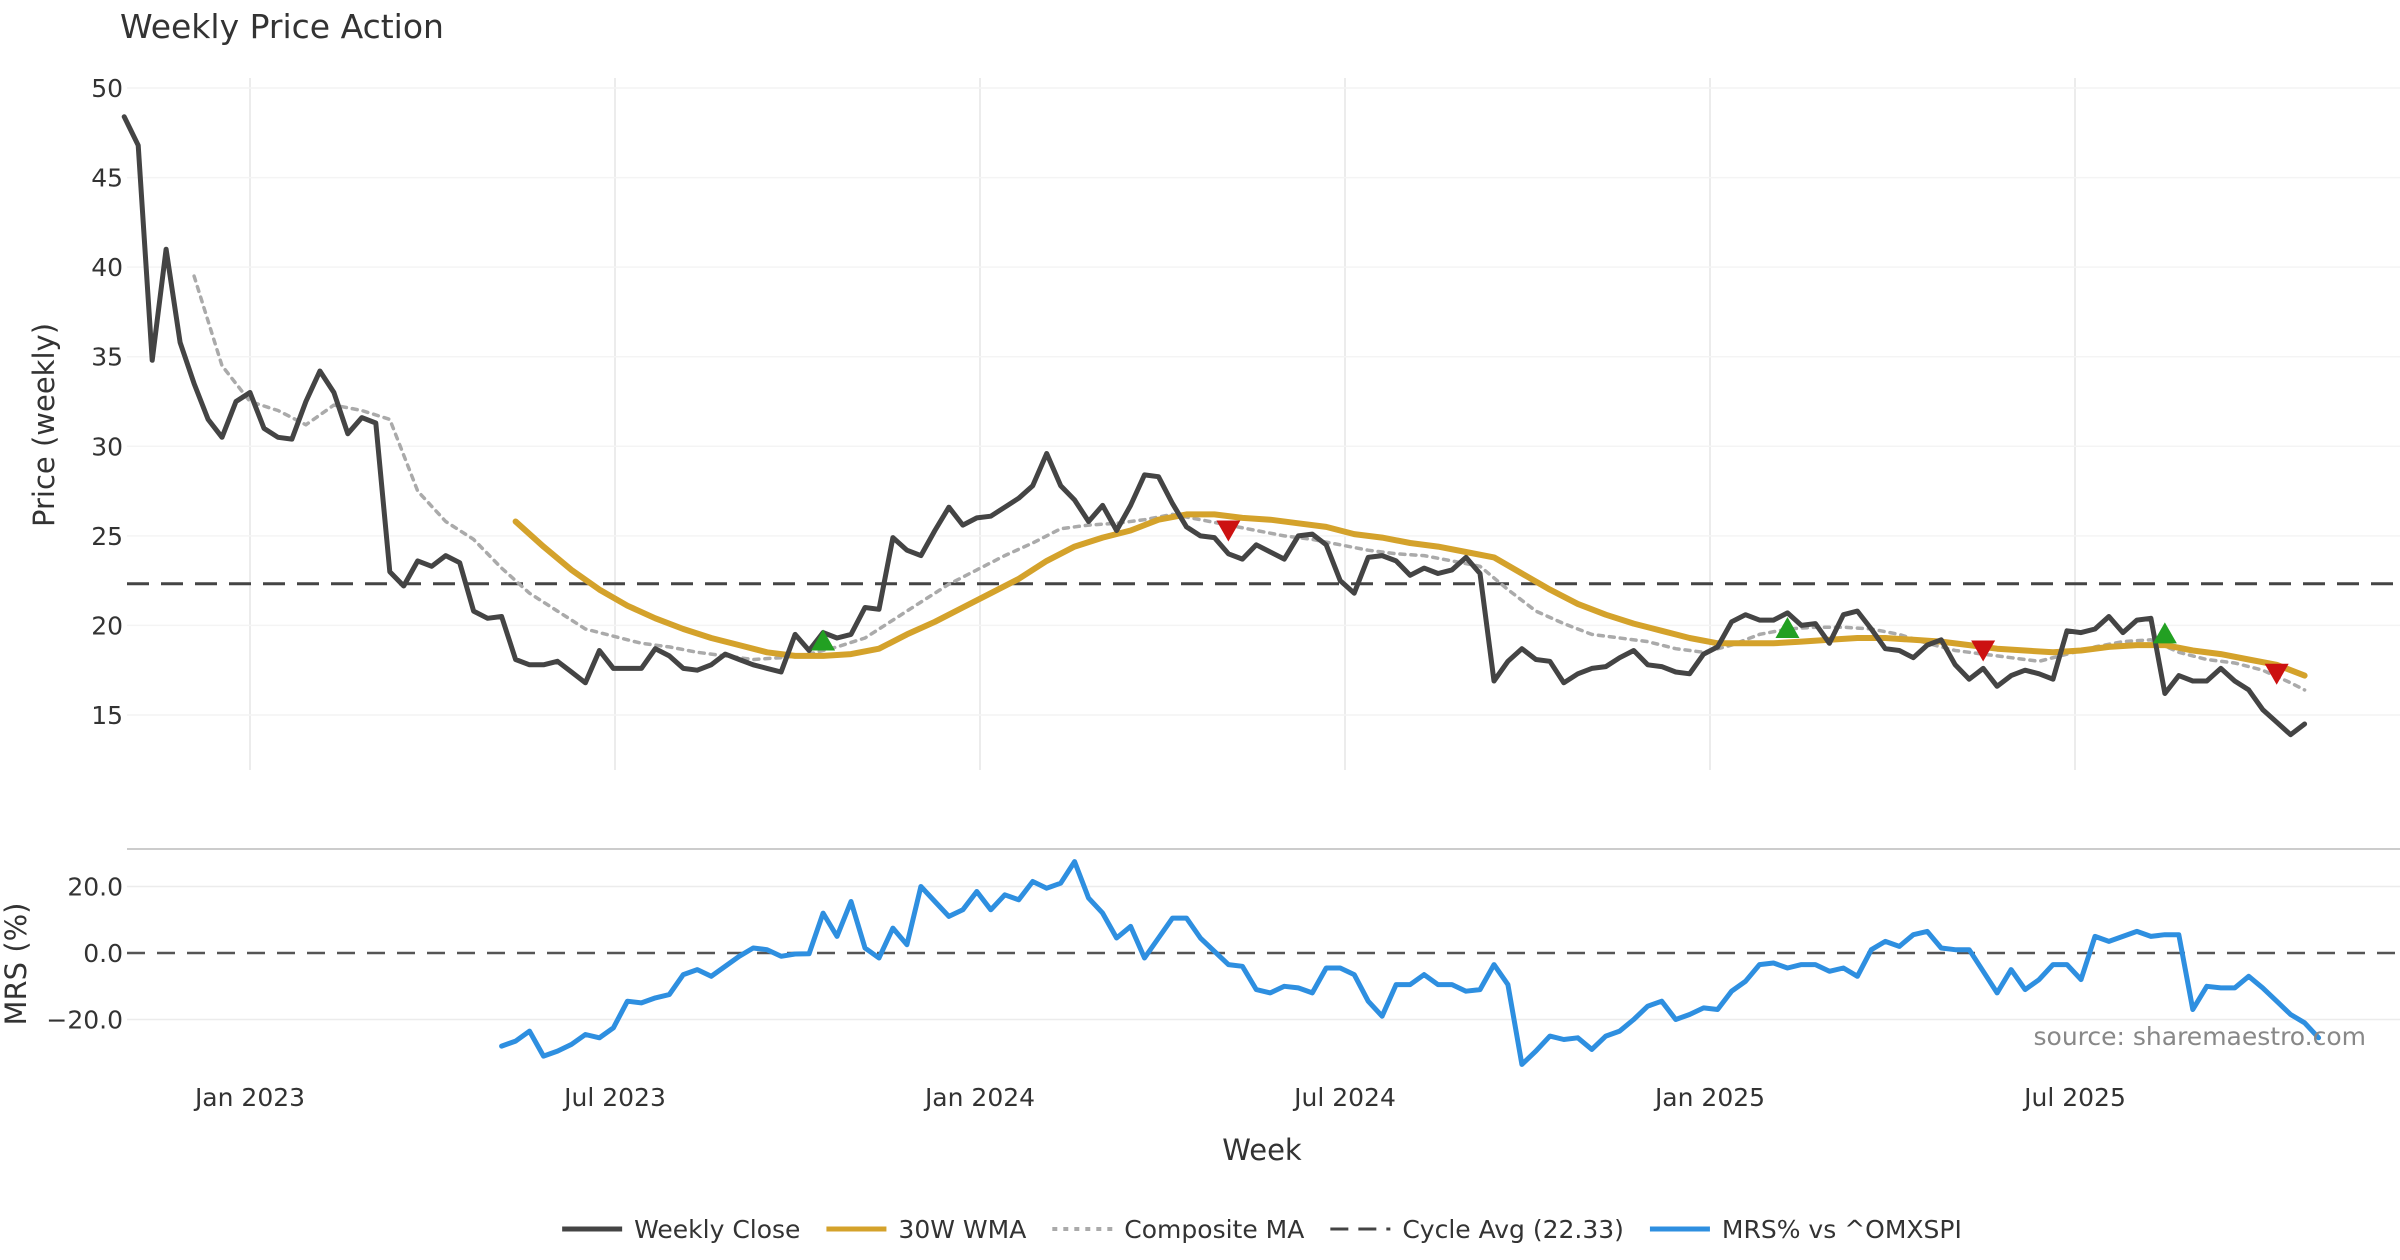  I want to click on legend-item: Composite MA, so click(1178, 1229).